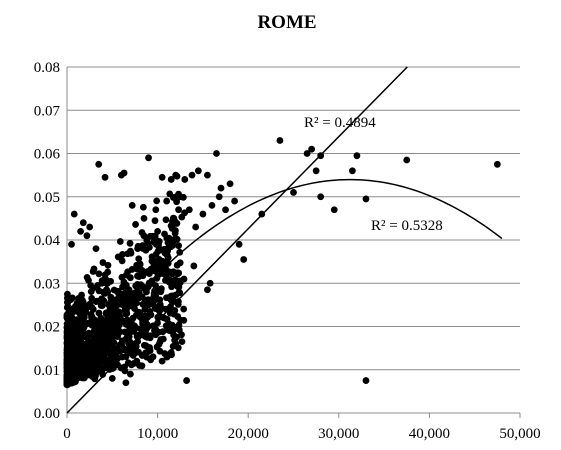  Describe the element at coordinates (47, 414) in the screenshot. I see `y-tick-label: 0.00` at that location.